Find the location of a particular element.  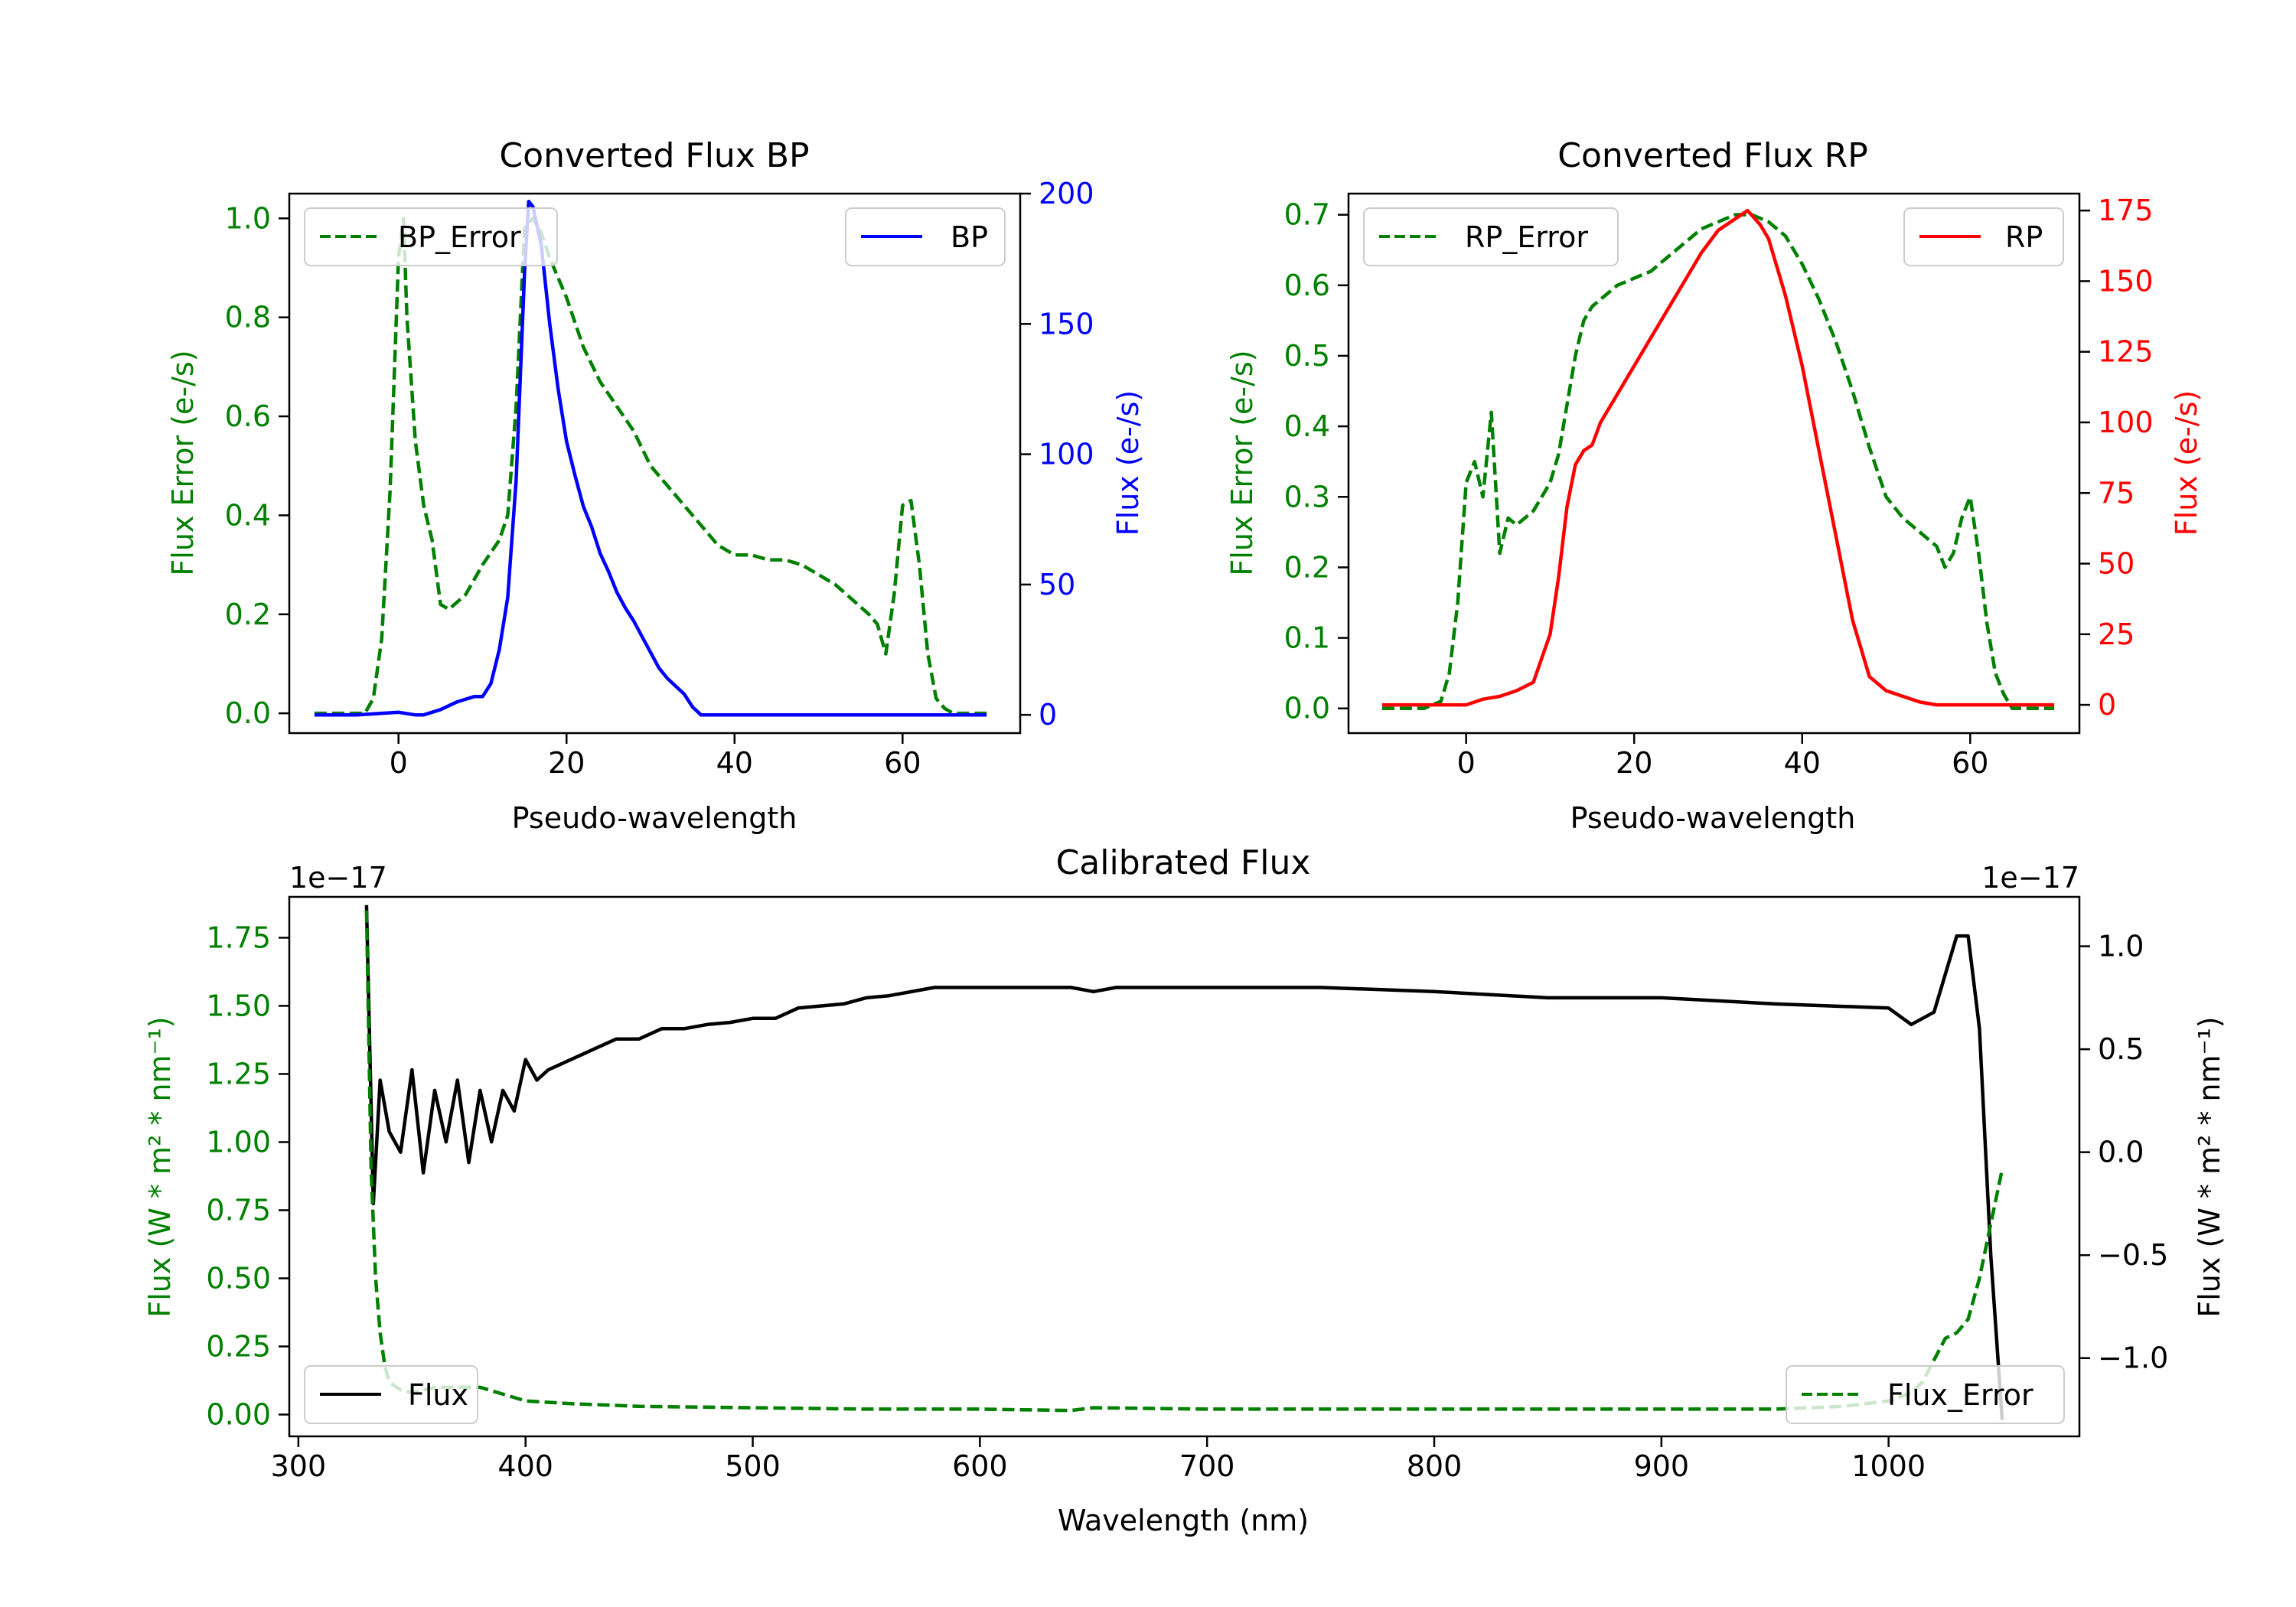

rp-xtick-label: 40 is located at coordinates (1802, 763).